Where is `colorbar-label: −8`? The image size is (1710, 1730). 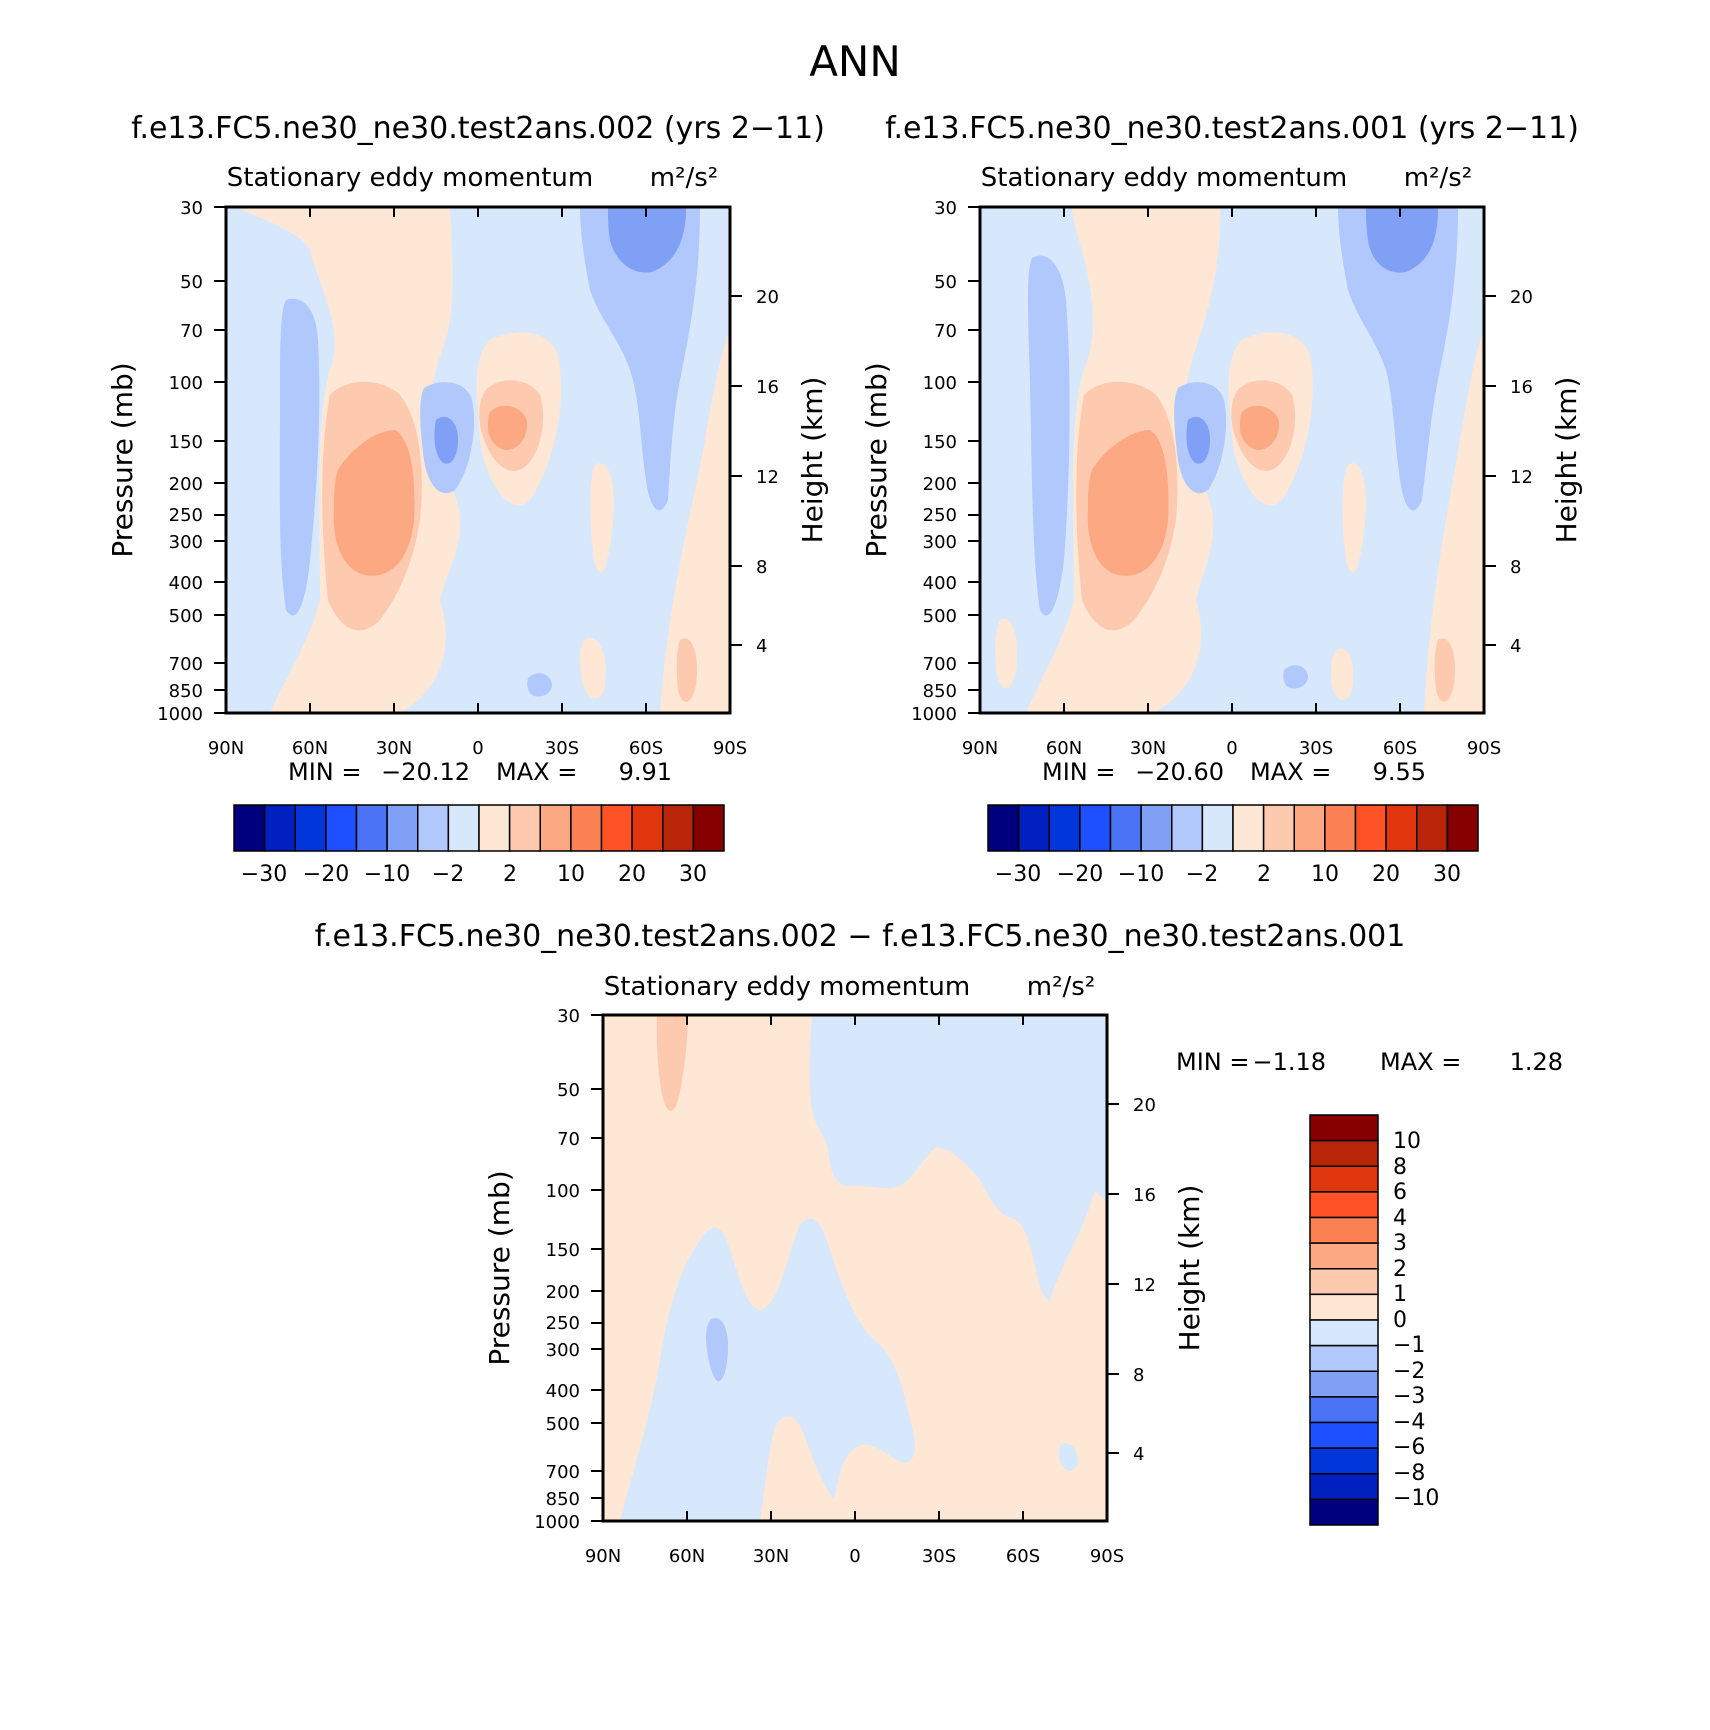
colorbar-label: −8 is located at coordinates (1409, 1473).